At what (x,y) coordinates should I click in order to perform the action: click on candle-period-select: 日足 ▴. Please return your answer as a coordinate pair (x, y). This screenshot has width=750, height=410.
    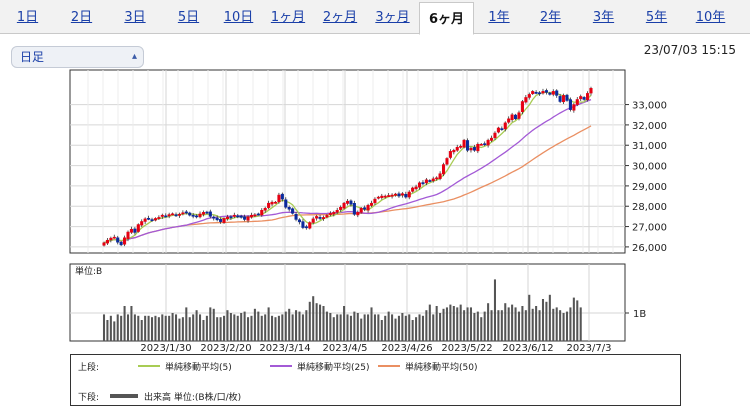
    Looking at the image, I should click on (77, 57).